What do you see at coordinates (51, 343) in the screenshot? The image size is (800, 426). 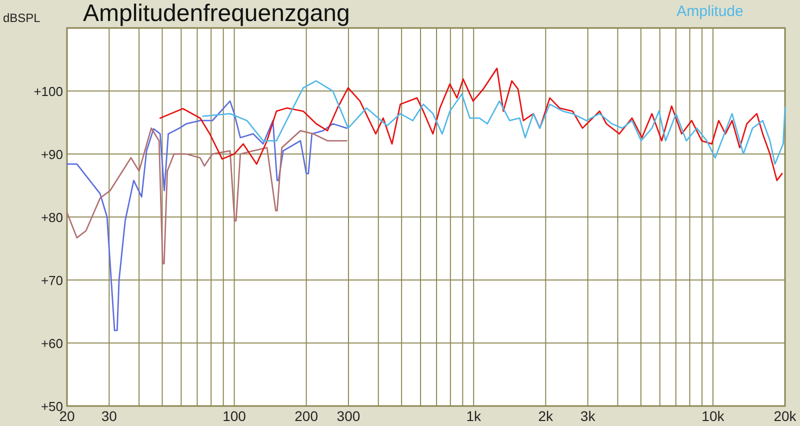 I see `y-tick-label: +60` at bounding box center [51, 343].